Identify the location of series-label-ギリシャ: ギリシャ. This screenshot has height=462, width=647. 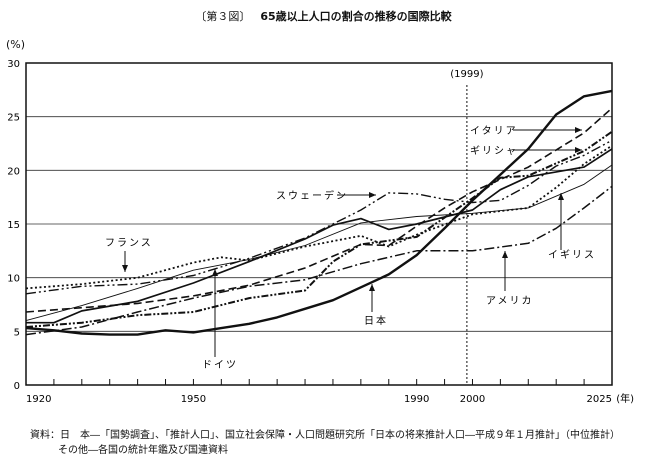
(494, 151).